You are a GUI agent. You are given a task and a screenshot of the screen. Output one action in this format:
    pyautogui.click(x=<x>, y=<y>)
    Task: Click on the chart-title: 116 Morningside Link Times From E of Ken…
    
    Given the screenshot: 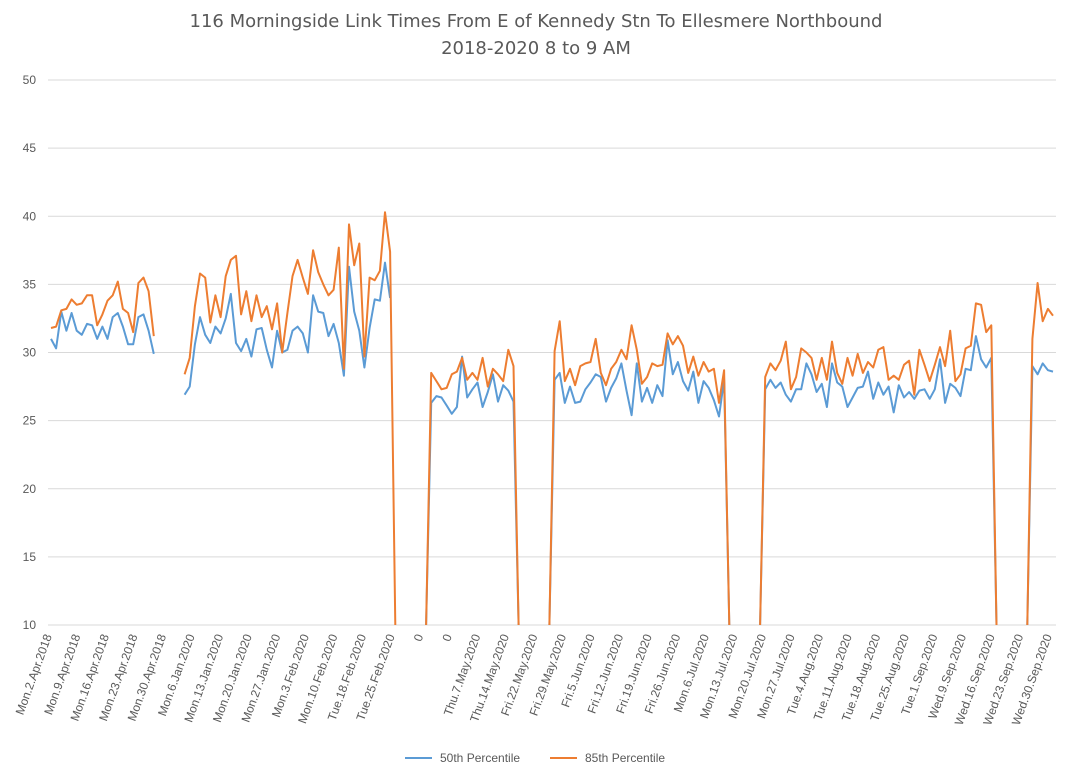 What is the action you would take?
    pyautogui.click(x=536, y=21)
    